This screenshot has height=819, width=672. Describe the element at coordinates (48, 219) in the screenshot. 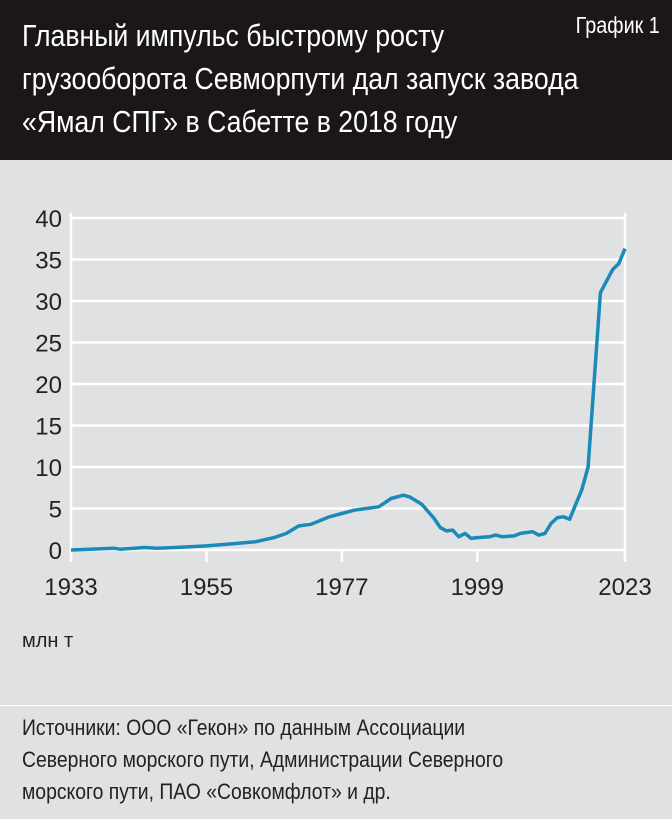

I see `y-tick-label: 40` at that location.